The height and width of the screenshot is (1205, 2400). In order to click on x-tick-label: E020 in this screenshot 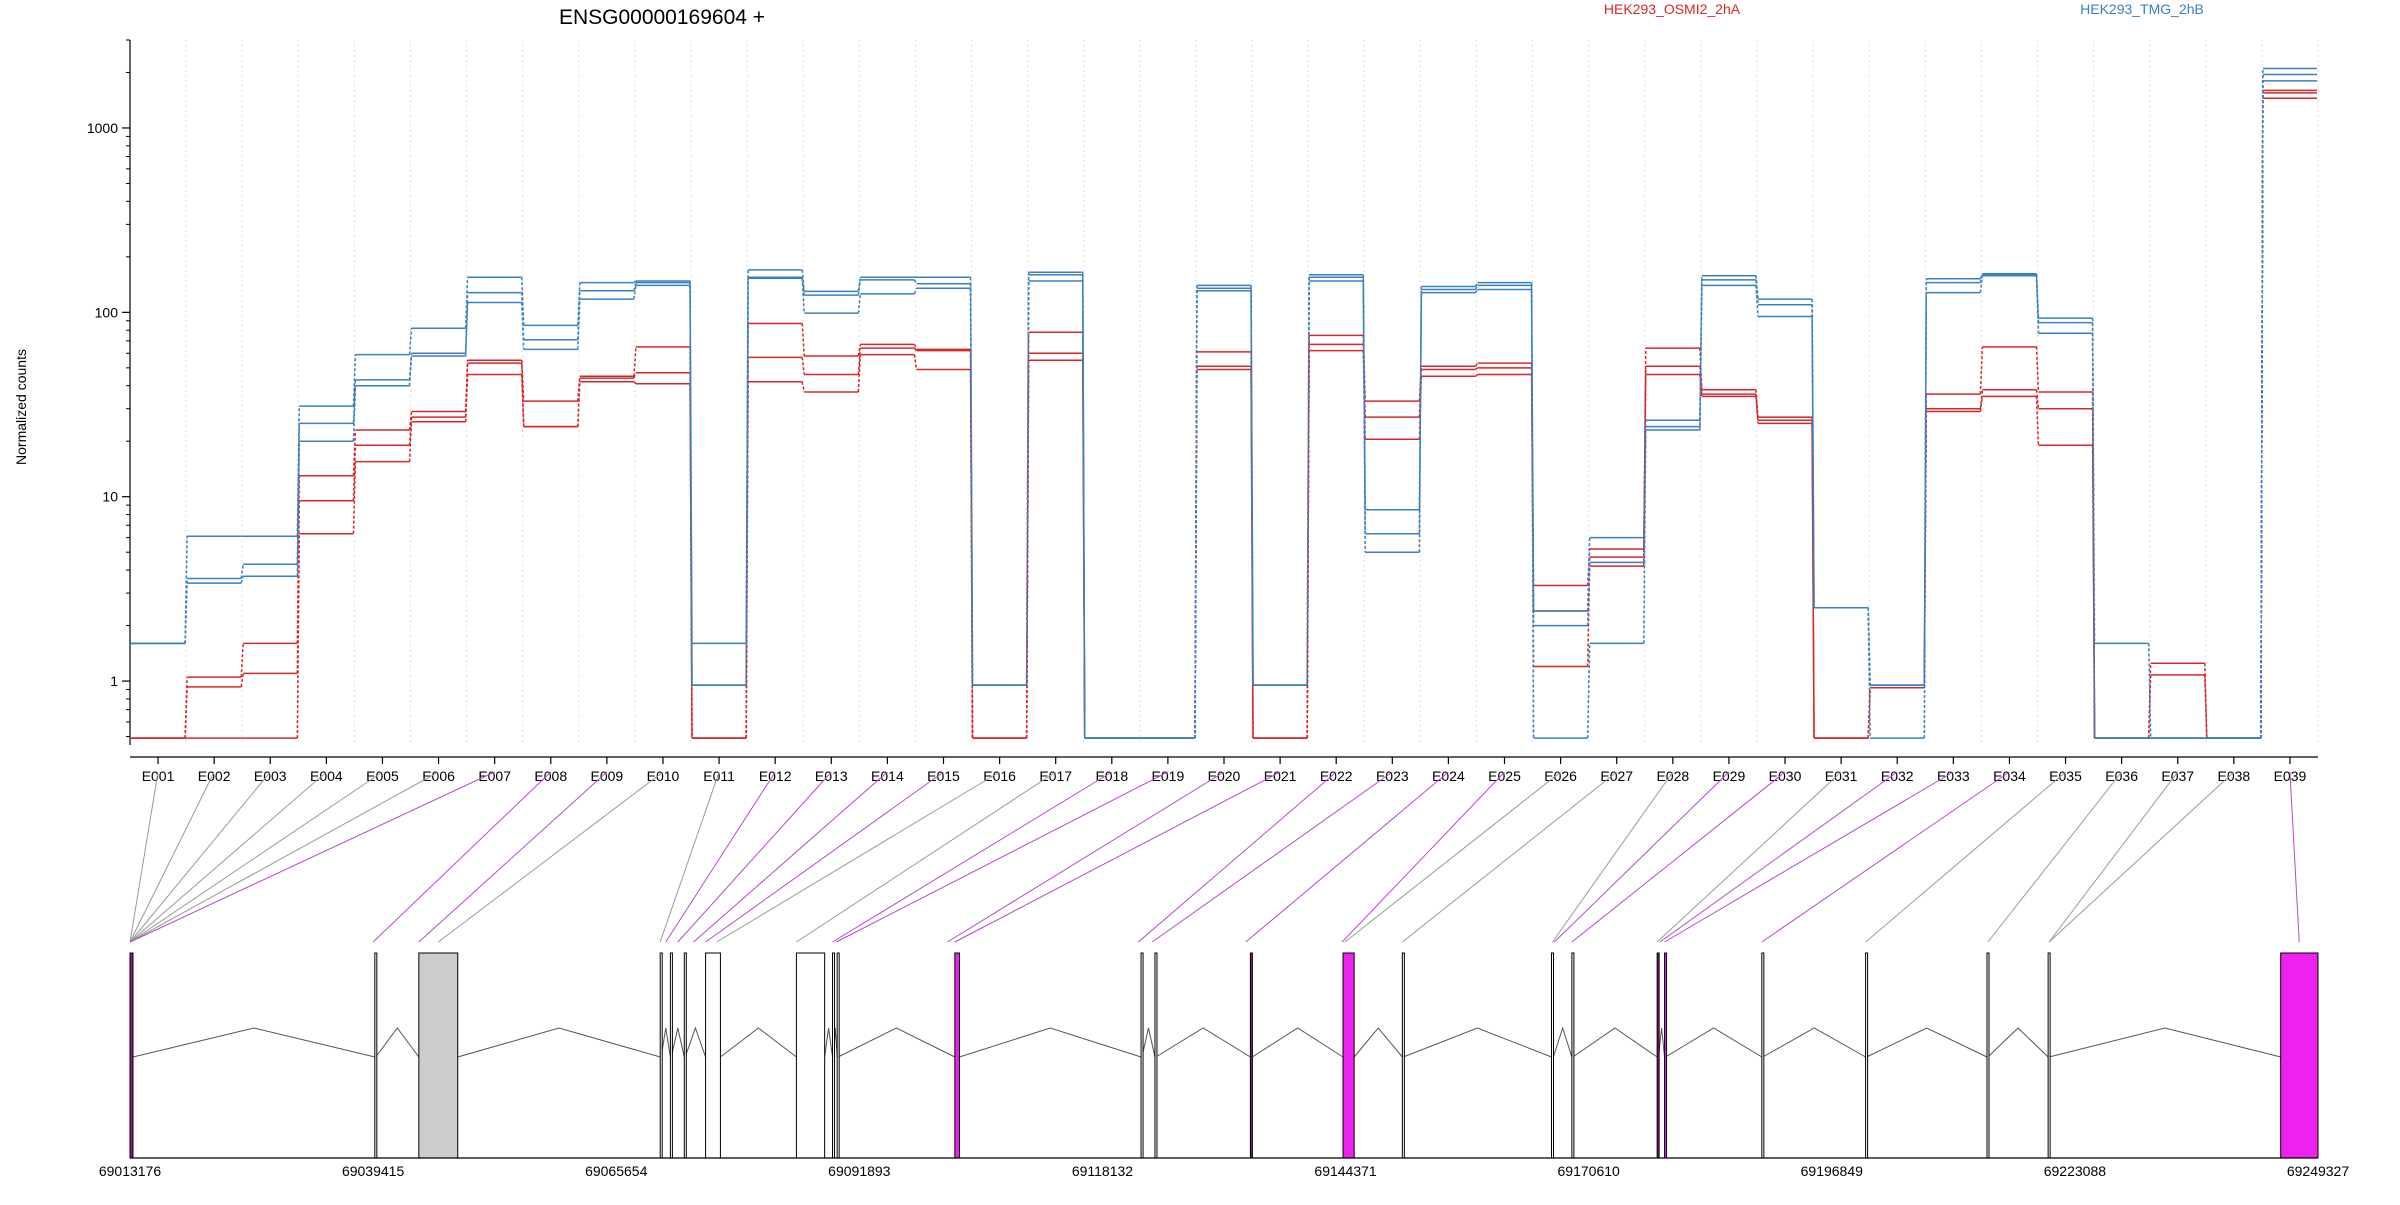, I will do `click(1224, 776)`.